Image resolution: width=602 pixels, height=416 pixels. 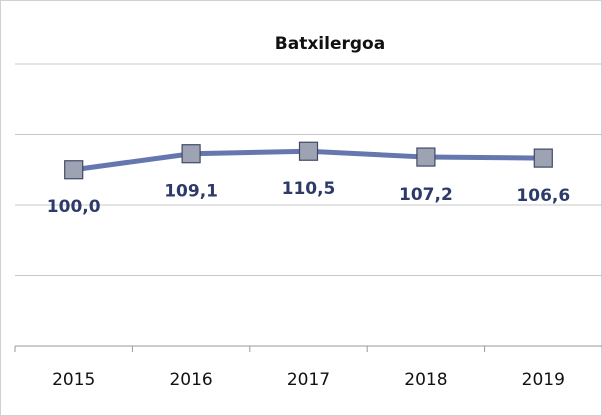 What do you see at coordinates (543, 196) in the screenshot?
I see `data-label: 106,6` at bounding box center [543, 196].